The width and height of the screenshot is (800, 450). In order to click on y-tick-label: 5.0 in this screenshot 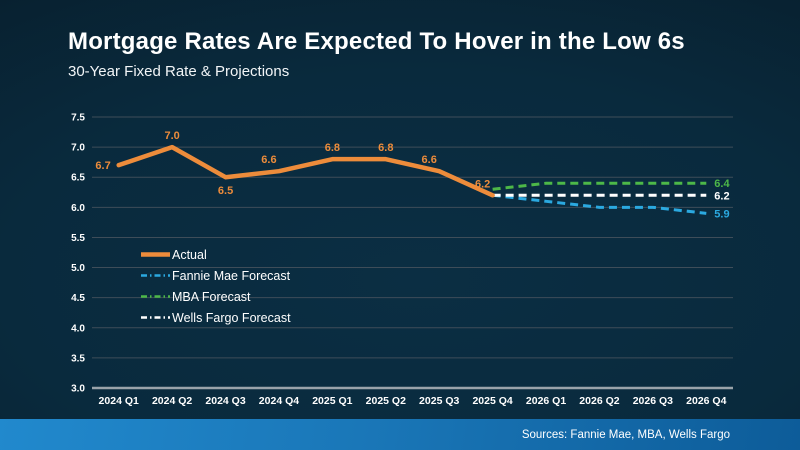, I will do `click(78, 268)`.